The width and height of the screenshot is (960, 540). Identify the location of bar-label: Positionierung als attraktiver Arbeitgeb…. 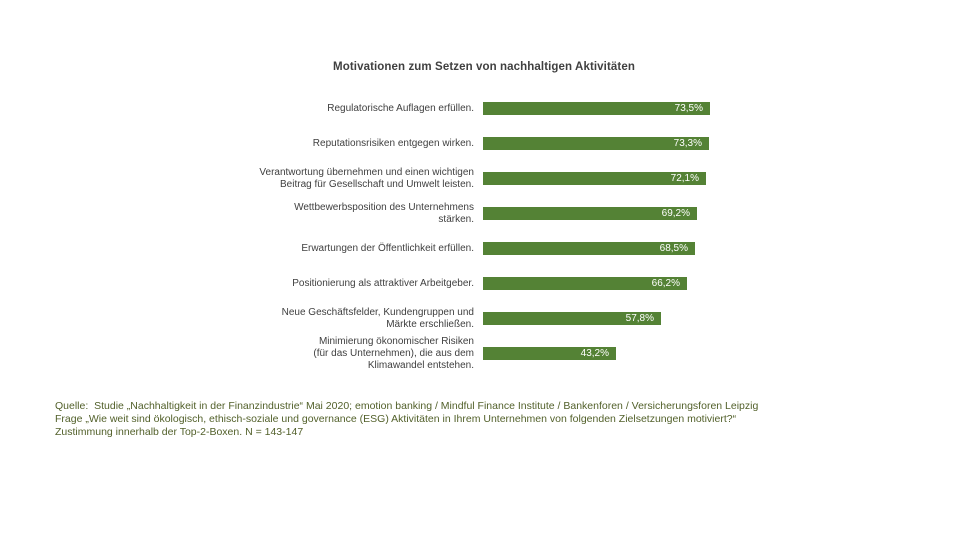
(383, 283).